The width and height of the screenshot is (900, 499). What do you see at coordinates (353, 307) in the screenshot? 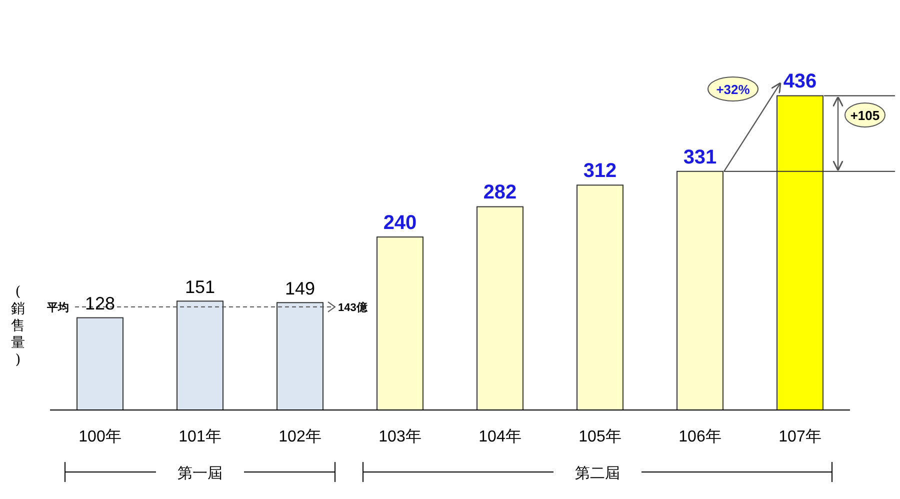
I see `ref-line-label: 143億` at bounding box center [353, 307].